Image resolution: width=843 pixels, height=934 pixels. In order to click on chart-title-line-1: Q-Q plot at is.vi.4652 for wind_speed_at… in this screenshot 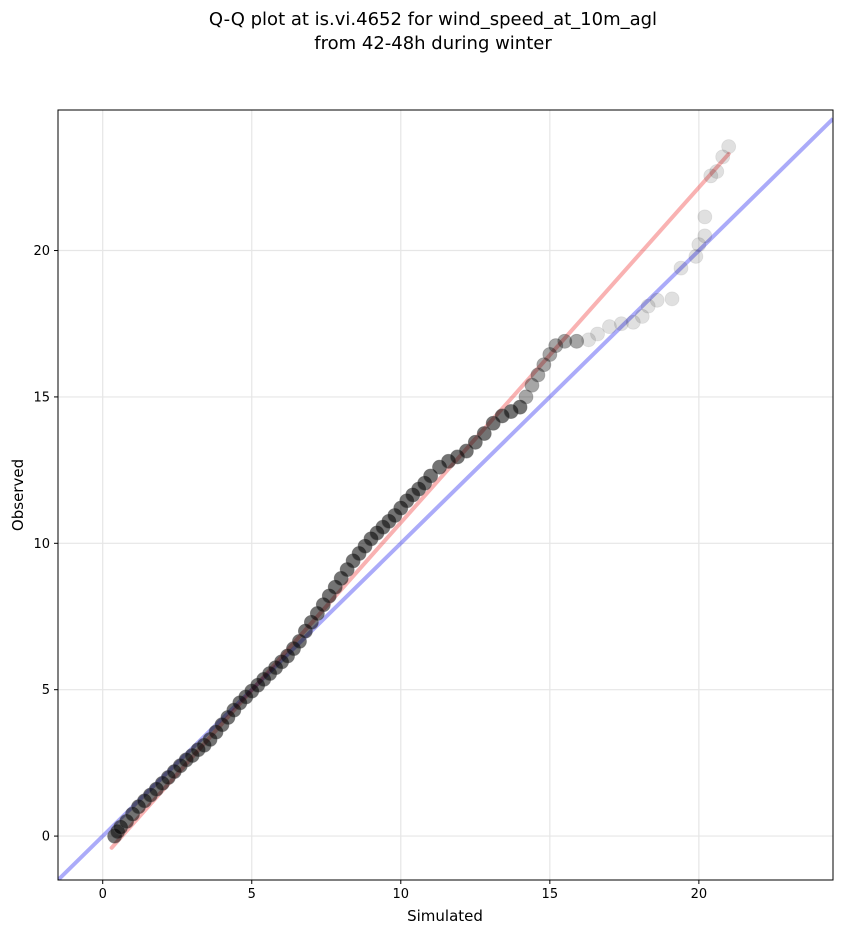, I will do `click(433, 19)`.